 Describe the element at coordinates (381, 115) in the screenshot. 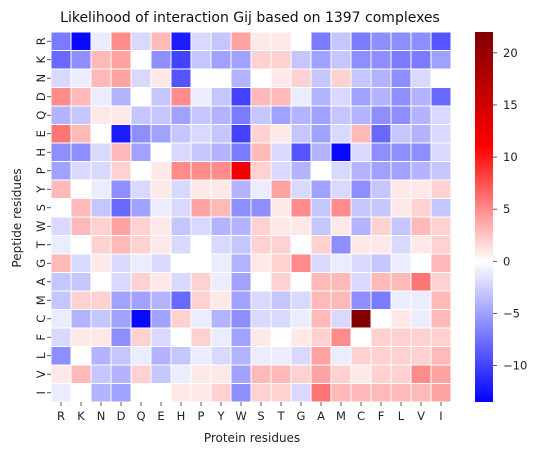

I see `cell-Q-F` at that location.